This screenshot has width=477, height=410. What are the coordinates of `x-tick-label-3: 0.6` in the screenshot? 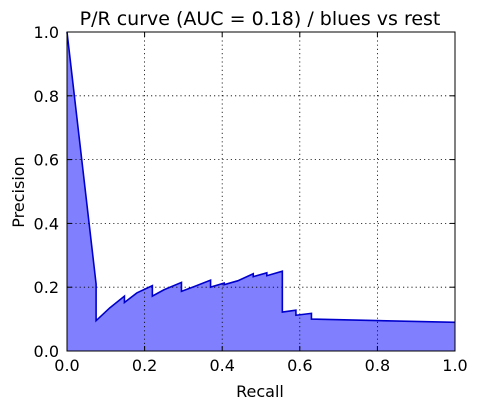 It's located at (299, 365).